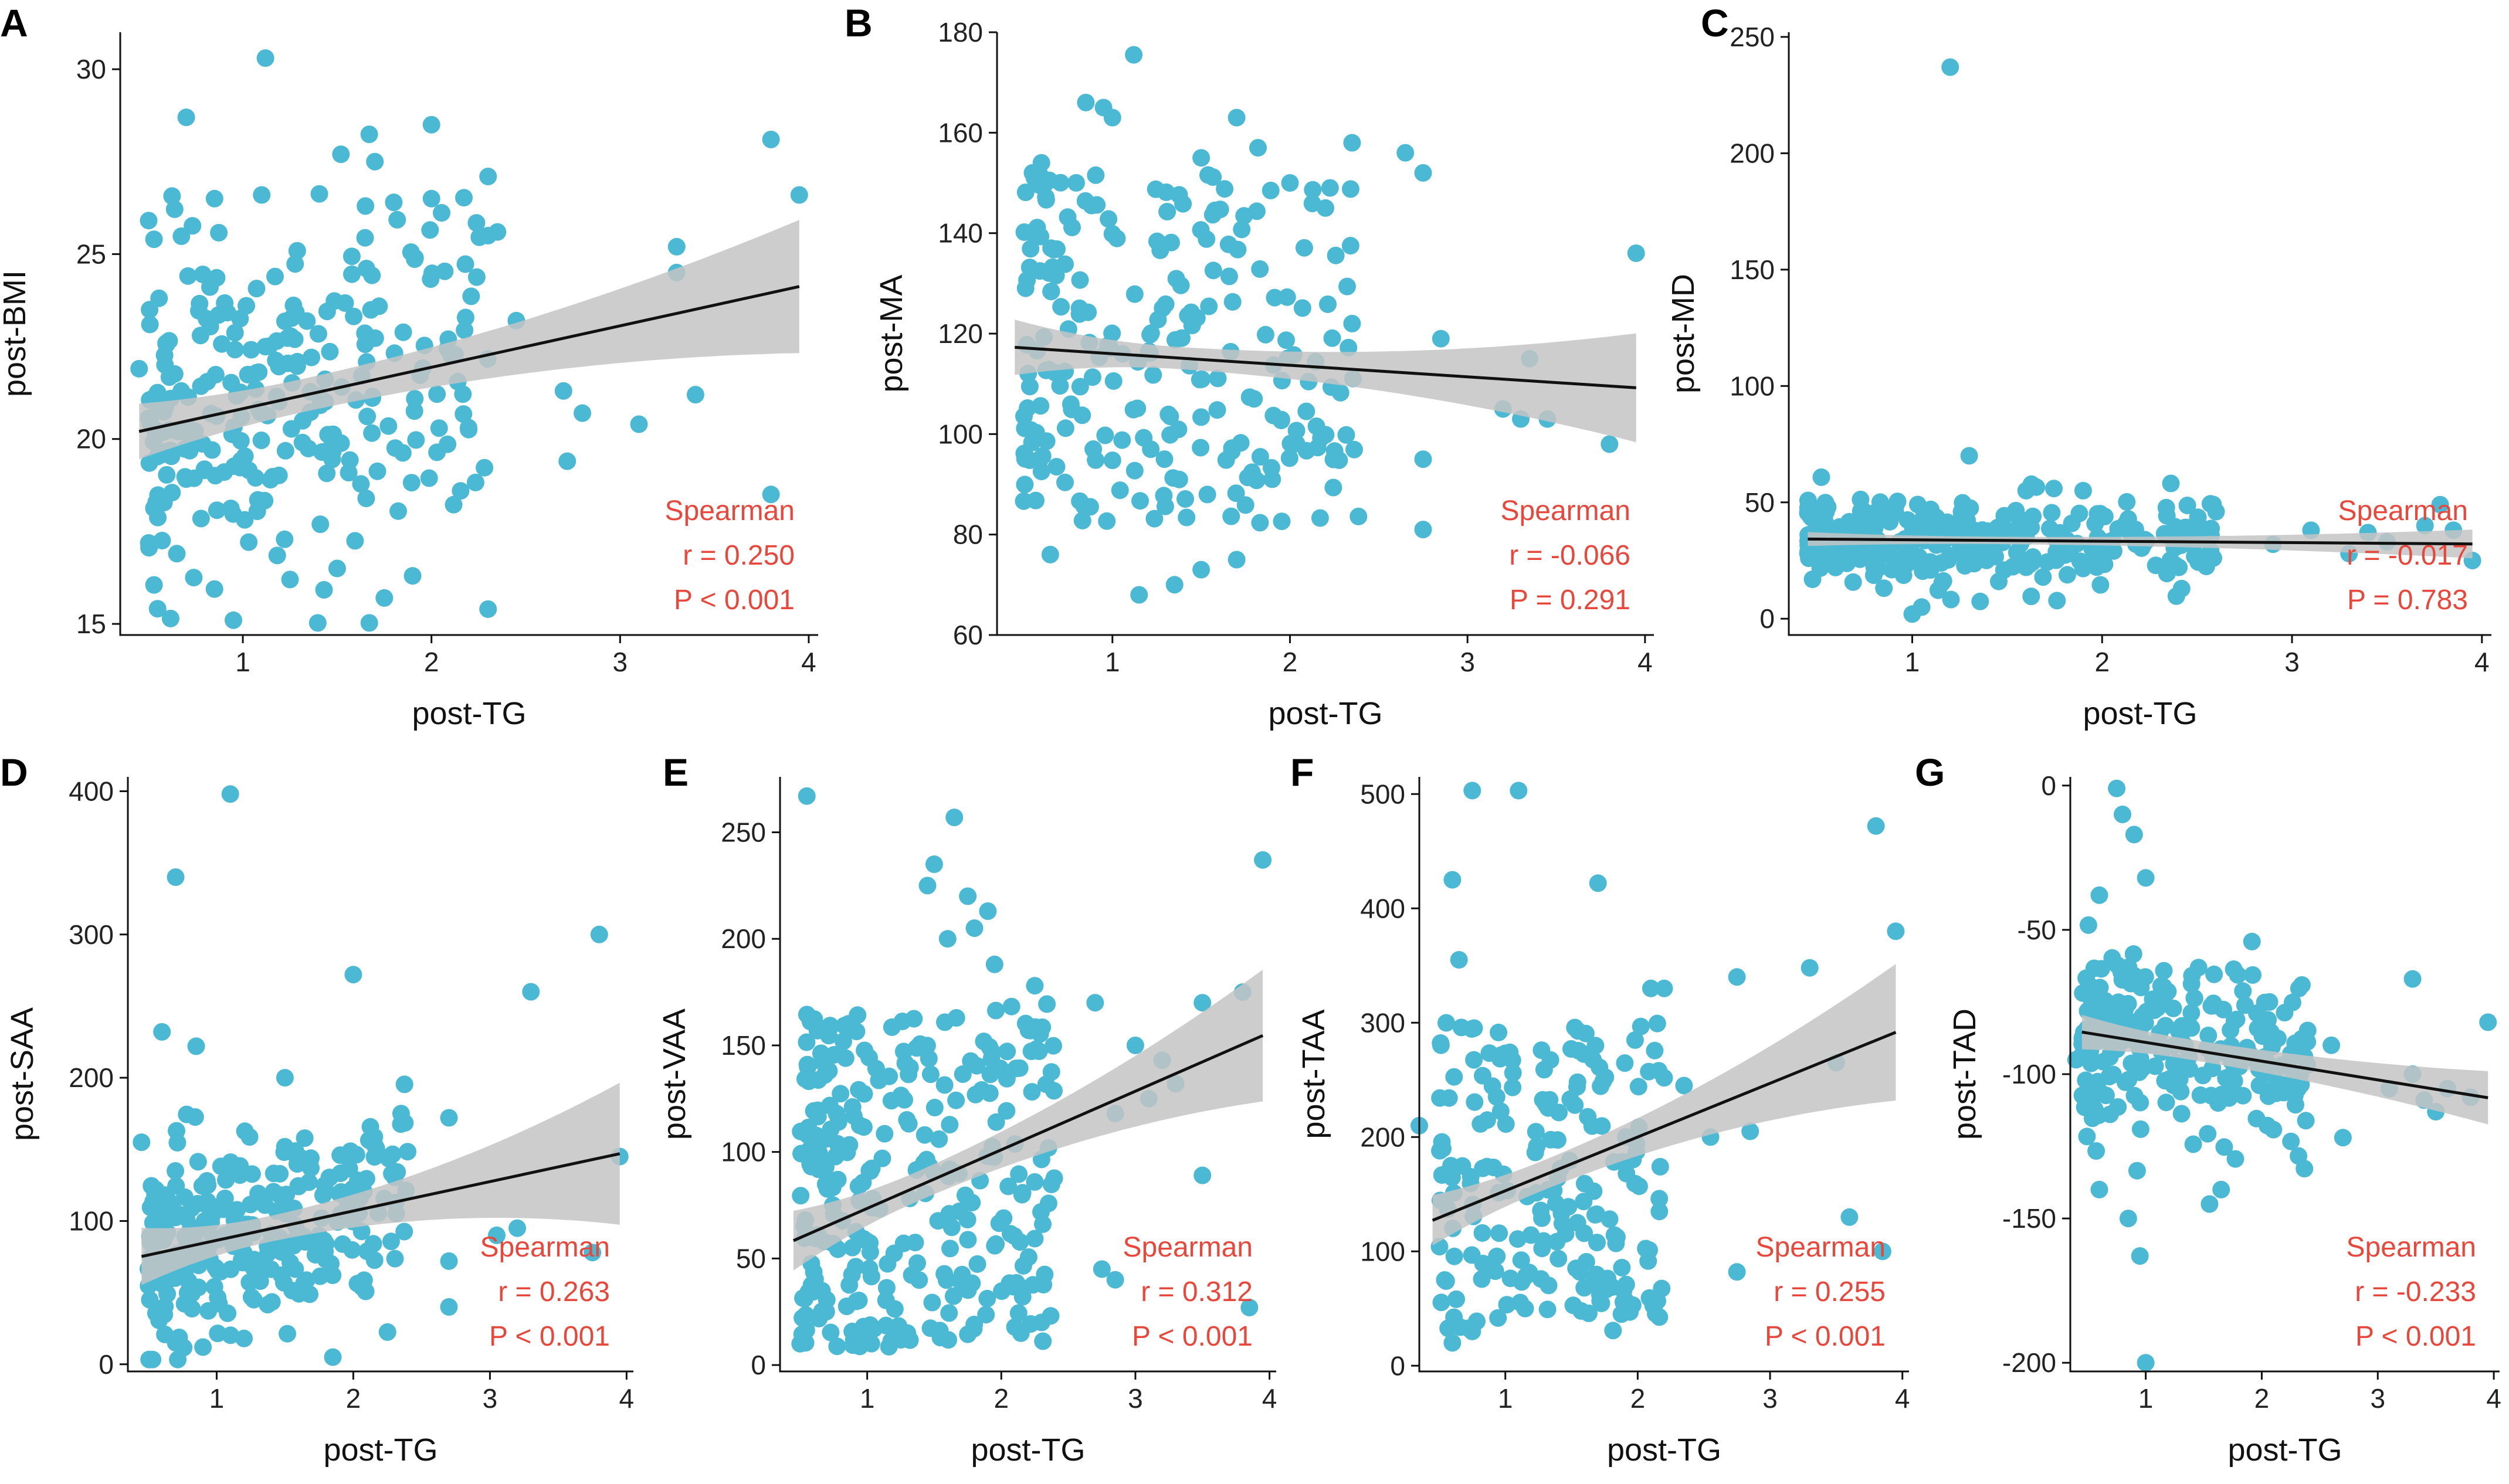 Image resolution: width=2509 pixels, height=1484 pixels. What do you see at coordinates (469, 359) in the screenshot?
I see `regression-line` at bounding box center [469, 359].